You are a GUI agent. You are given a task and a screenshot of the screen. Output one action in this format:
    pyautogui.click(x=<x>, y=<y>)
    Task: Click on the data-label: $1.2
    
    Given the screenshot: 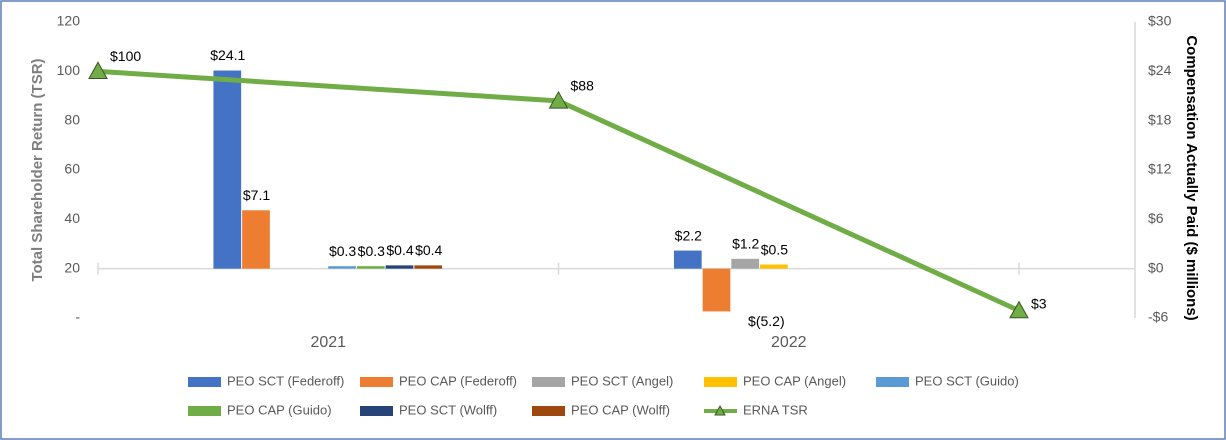 What is the action you would take?
    pyautogui.click(x=745, y=244)
    